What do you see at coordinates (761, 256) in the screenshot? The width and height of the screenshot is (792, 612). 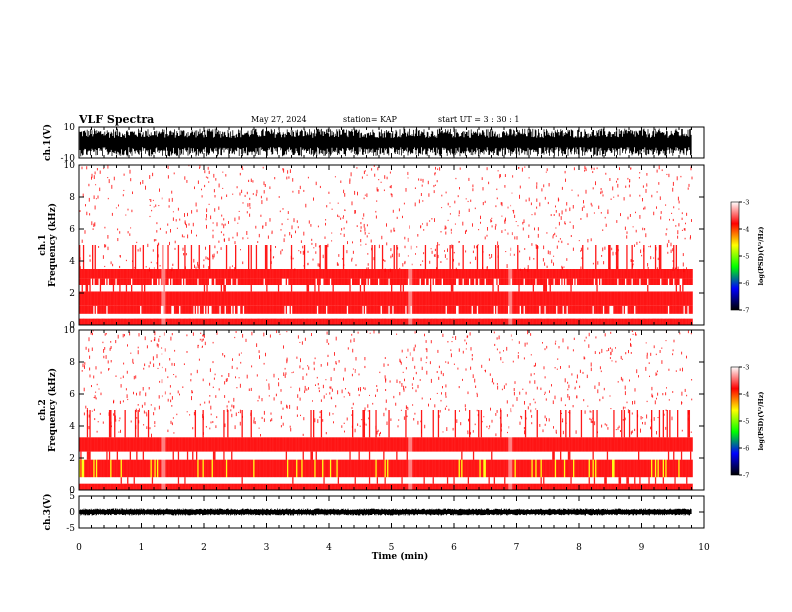 I see `cbar1-label: log(PSD)(V²/Hz)` at bounding box center [761, 256].